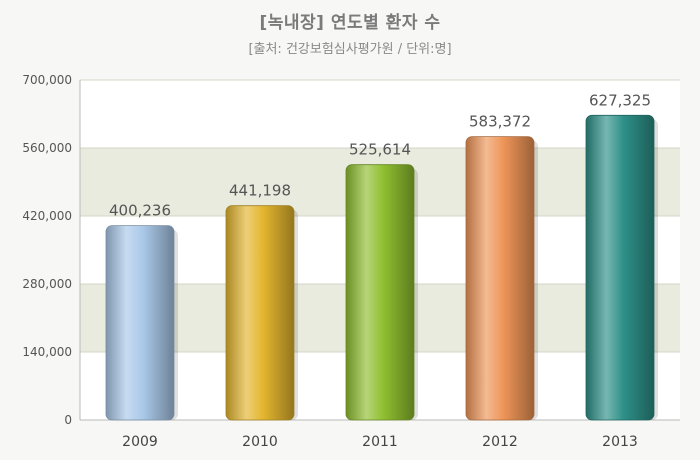  What do you see at coordinates (500, 122) in the screenshot?
I see `value-label: 583,372` at bounding box center [500, 122].